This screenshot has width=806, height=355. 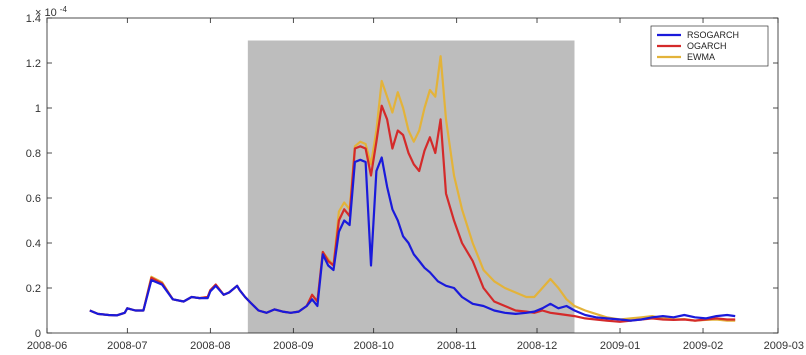 I want to click on x-tick-label: 2008-09, so click(x=293, y=346).